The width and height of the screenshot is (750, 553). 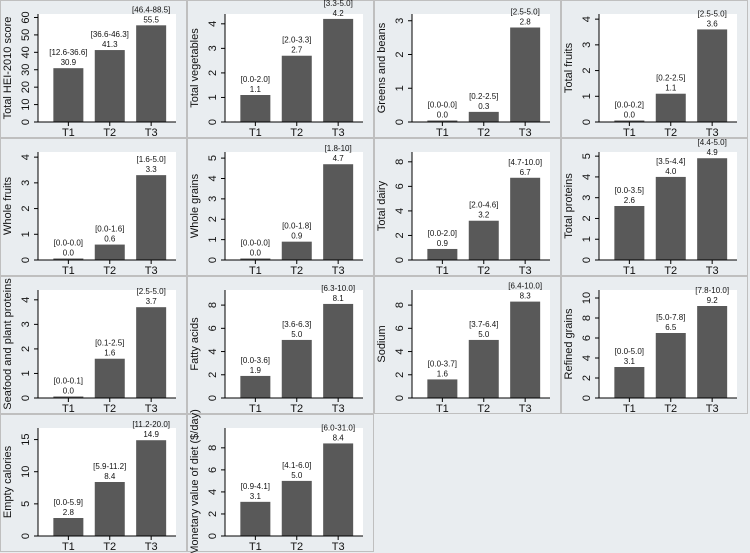 What do you see at coordinates (670, 161) in the screenshot?
I see `range-label: [3.5-4.4]` at bounding box center [670, 161].